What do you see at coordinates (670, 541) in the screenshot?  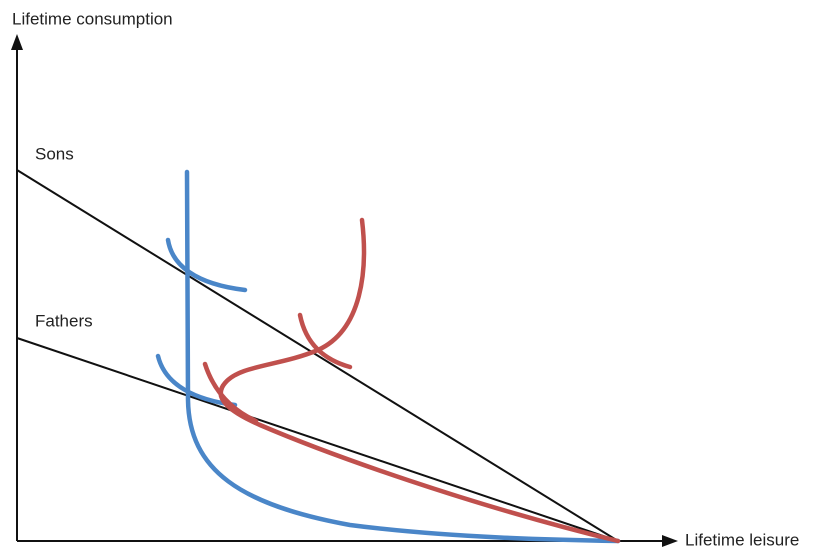 I see `x-axis-arrow` at bounding box center [670, 541].